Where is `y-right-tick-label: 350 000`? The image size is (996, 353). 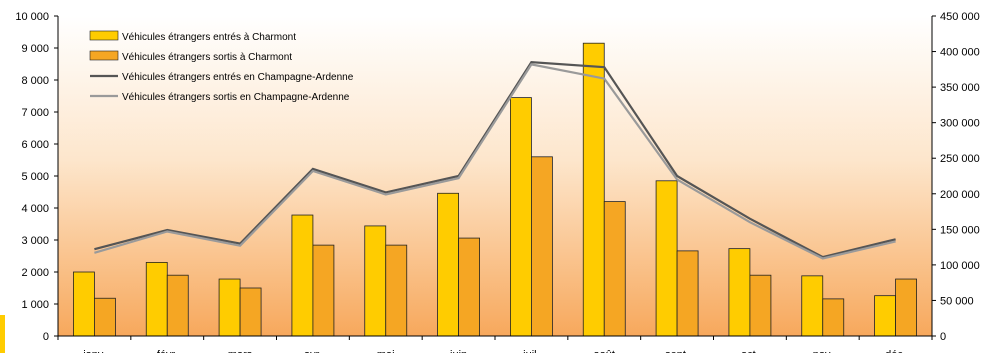
y-right-tick-label: 350 000 is located at coordinates (960, 88).